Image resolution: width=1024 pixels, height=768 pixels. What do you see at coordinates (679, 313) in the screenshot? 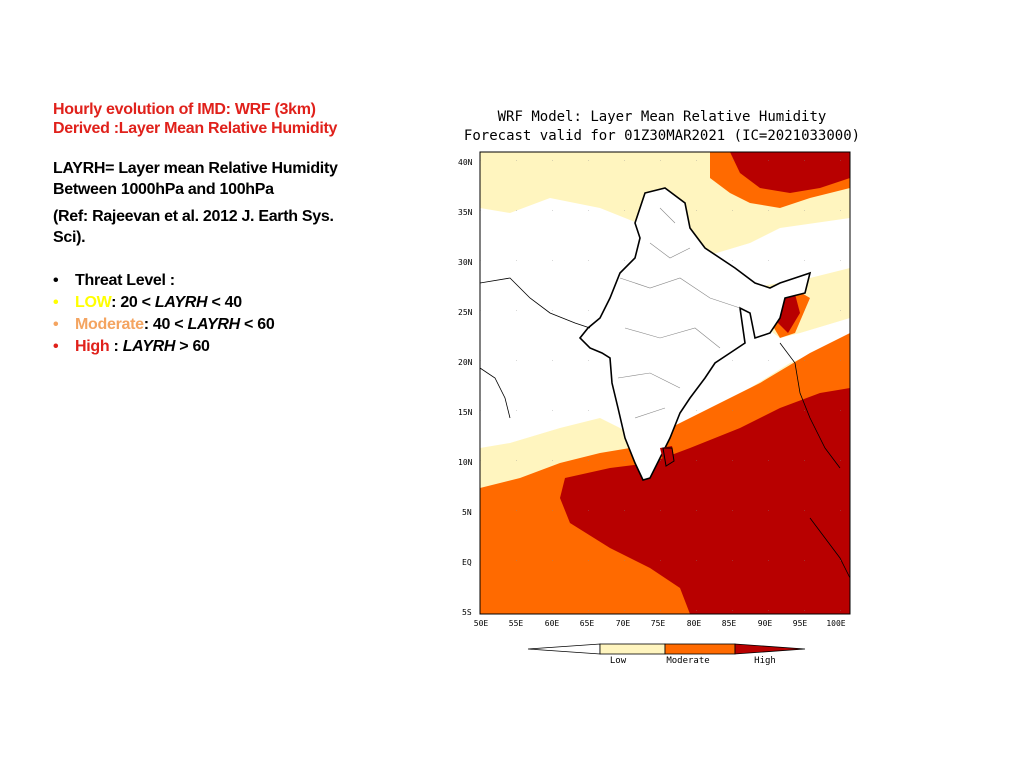
I see `state-boundaries` at bounding box center [679, 313].